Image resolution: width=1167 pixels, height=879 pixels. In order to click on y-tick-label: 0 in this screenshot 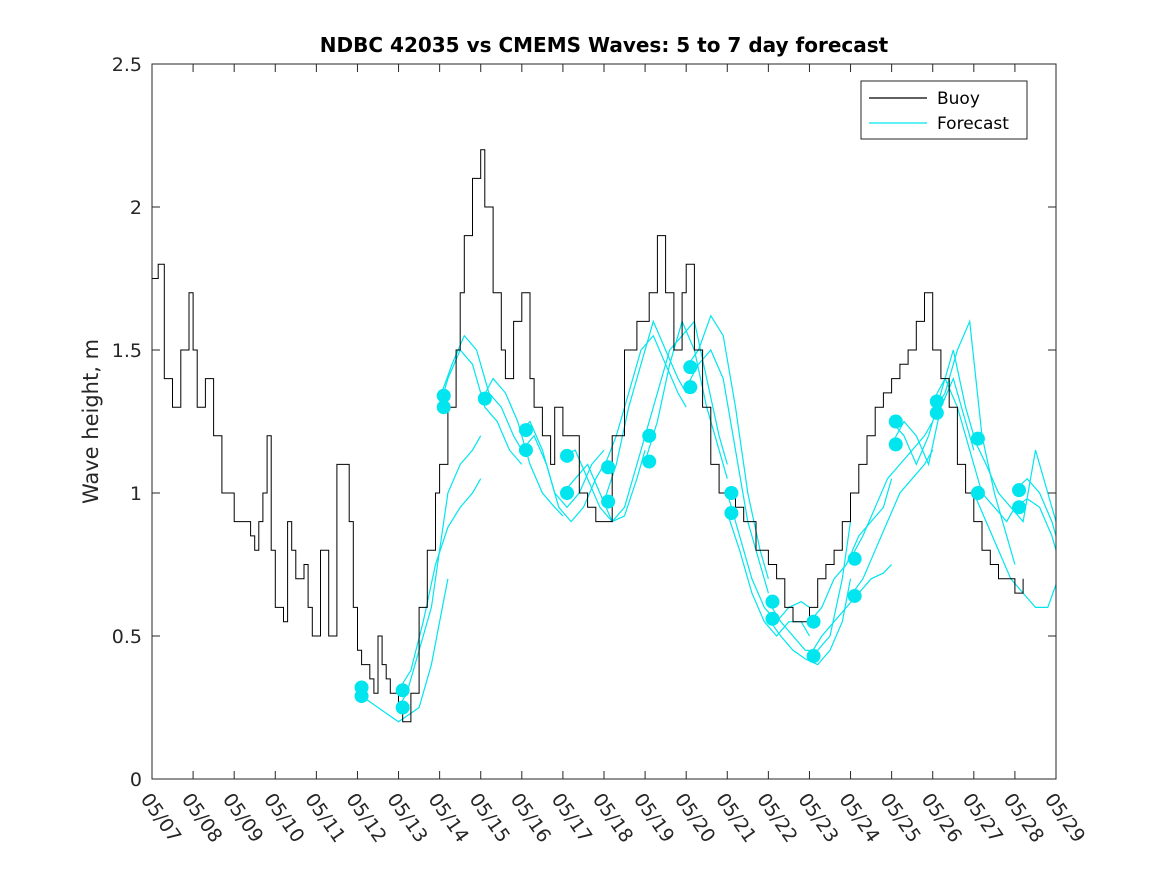, I will do `click(136, 780)`.